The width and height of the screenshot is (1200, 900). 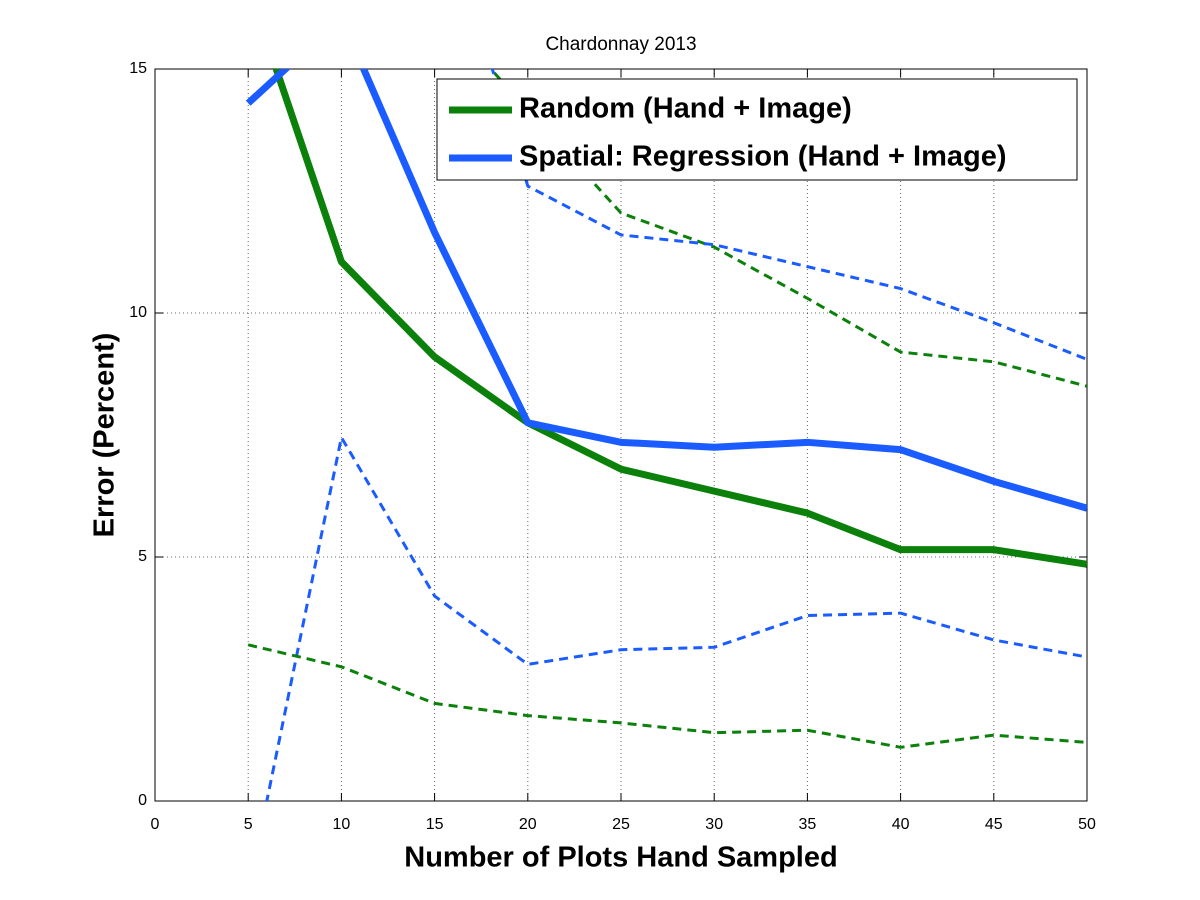 What do you see at coordinates (342, 824) in the screenshot?
I see `x-tick-label: 10` at bounding box center [342, 824].